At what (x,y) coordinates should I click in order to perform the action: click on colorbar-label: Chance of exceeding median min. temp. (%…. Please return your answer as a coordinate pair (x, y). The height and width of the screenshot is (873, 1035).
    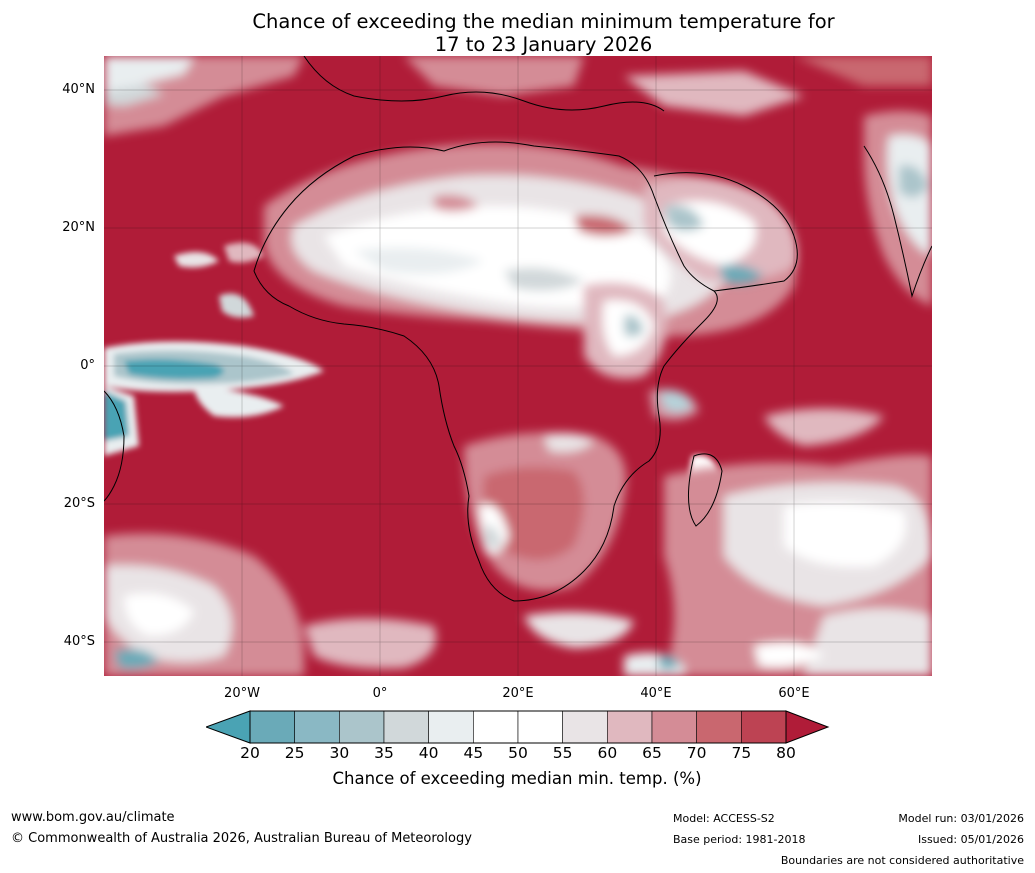
    Looking at the image, I should click on (517, 778).